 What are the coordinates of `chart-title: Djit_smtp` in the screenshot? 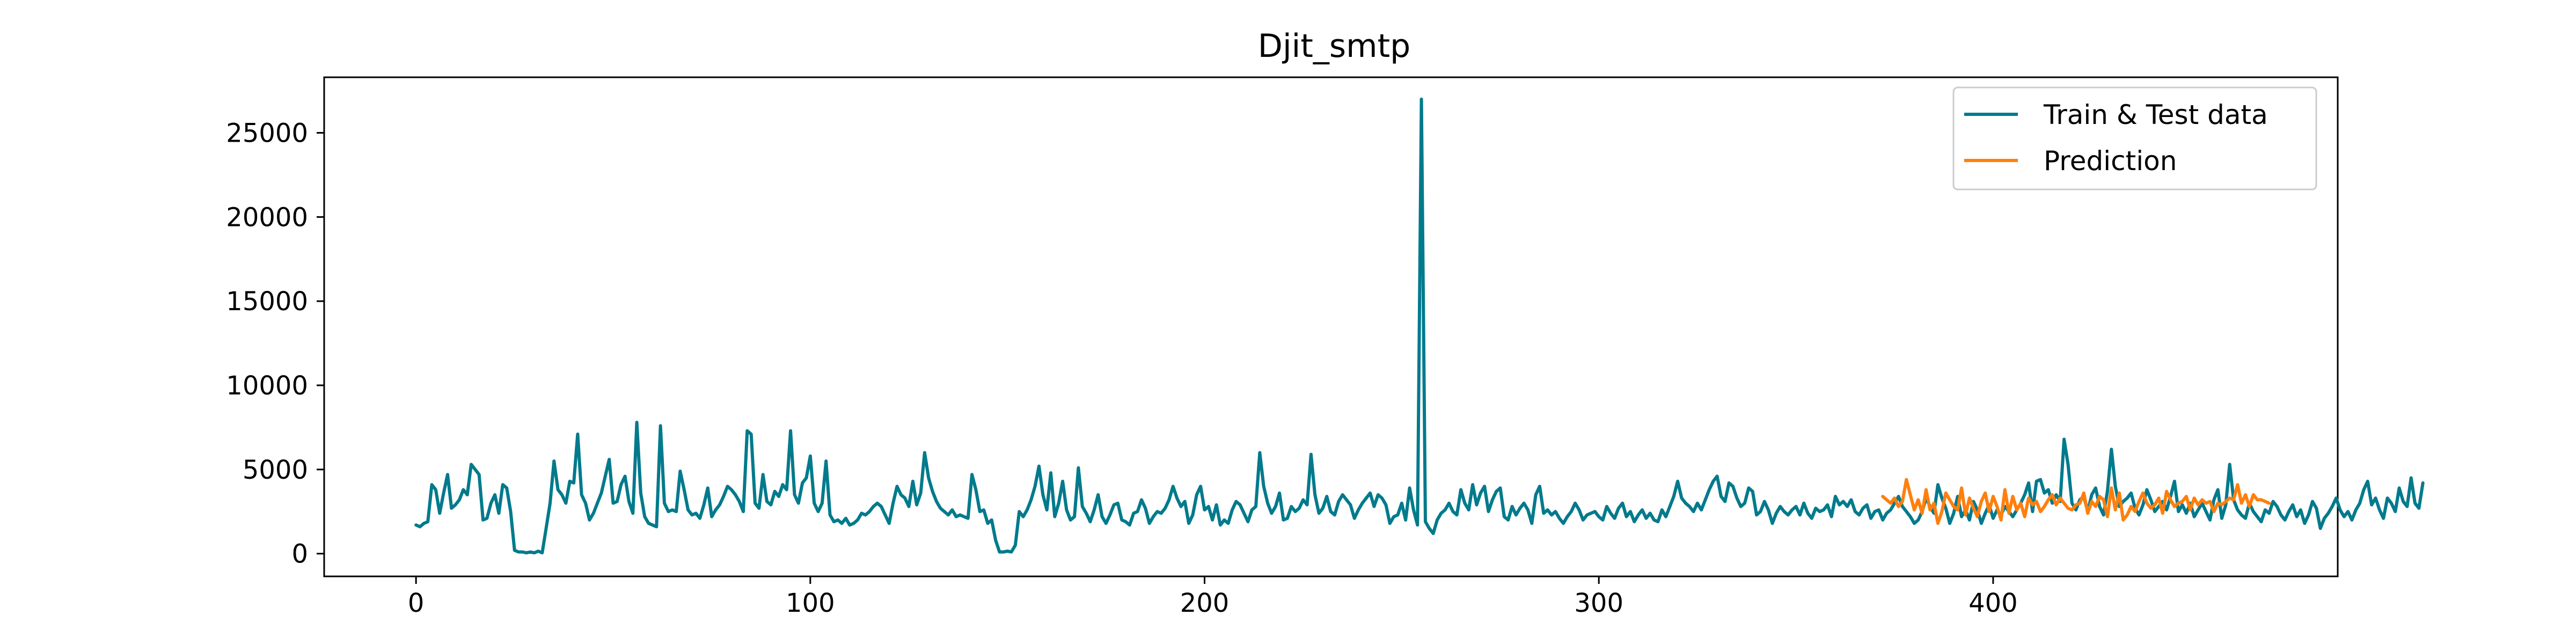 It's located at (1334, 46).